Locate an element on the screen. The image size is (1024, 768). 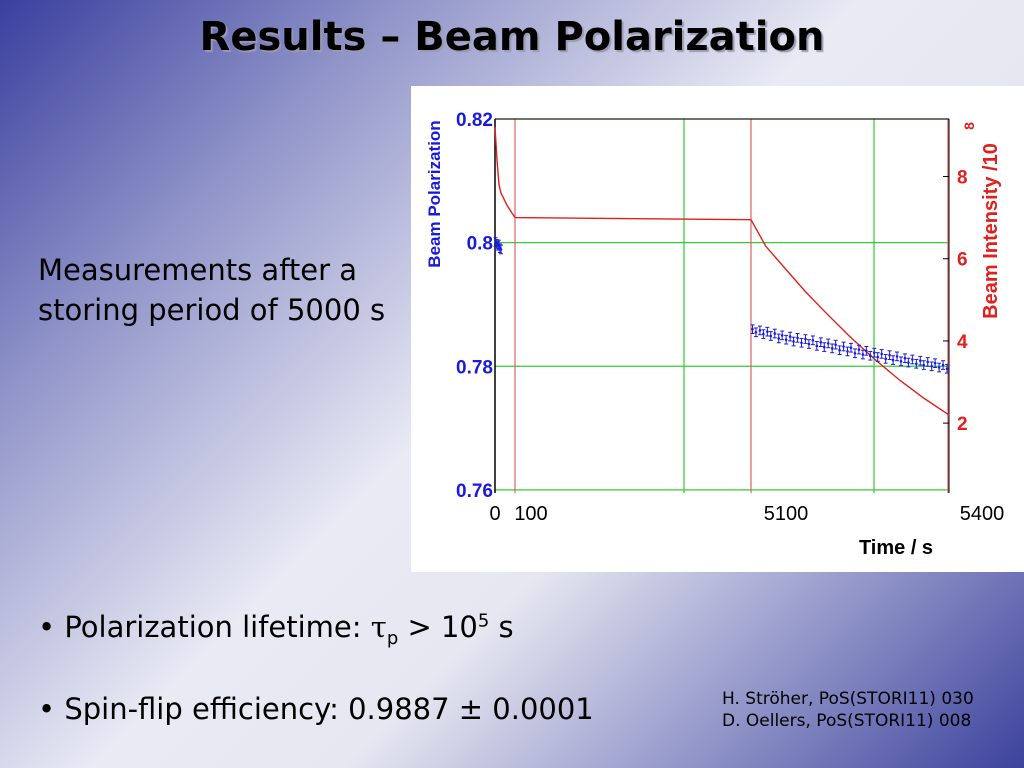
tau-symbol: τ is located at coordinates (378, 627).